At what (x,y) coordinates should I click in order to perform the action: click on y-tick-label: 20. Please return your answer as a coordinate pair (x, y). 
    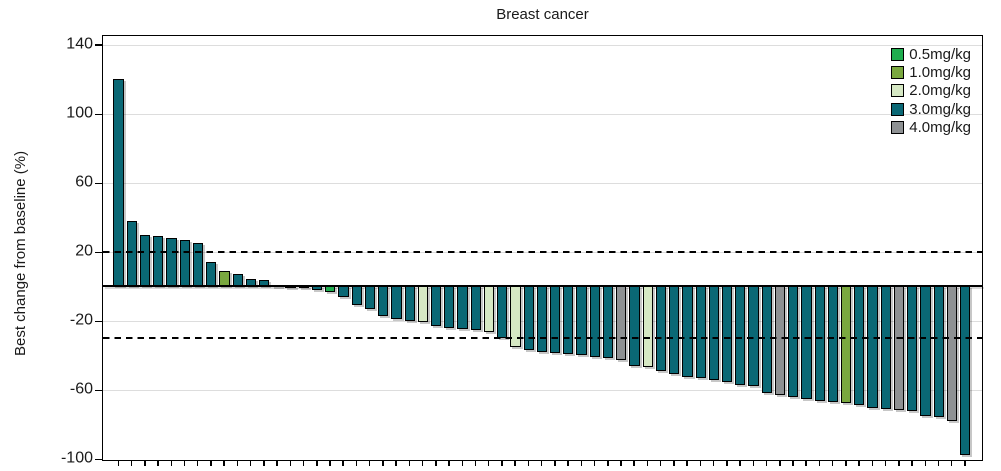
    Looking at the image, I should click on (84, 251).